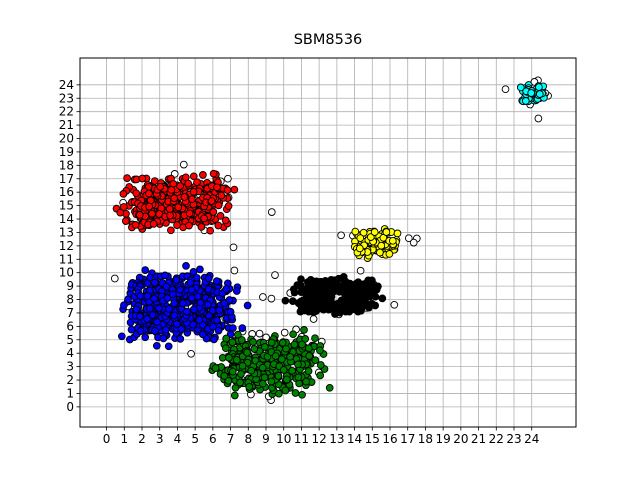 This screenshot has width=640, height=480. Describe the element at coordinates (328, 40) in the screenshot. I see `chart-title: SBM8536` at that location.